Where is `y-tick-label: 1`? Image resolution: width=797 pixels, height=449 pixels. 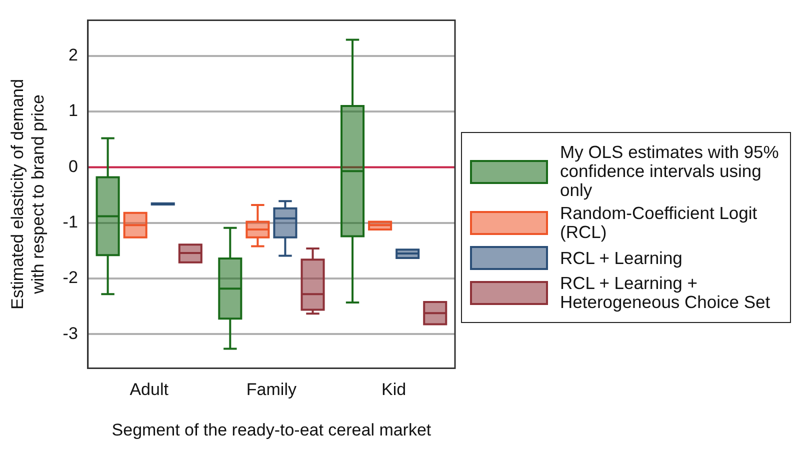
y-tick-label: 1 is located at coordinates (73, 110).